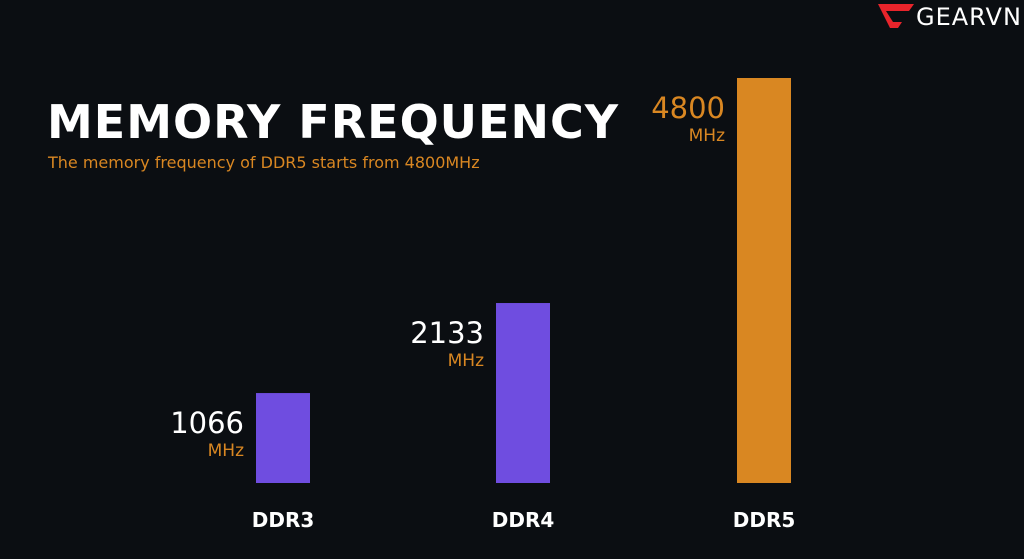 The image size is (1024, 559). Describe the element at coordinates (333, 122) in the screenshot. I see `chart-title: MEMORY FREQUENCY` at that location.